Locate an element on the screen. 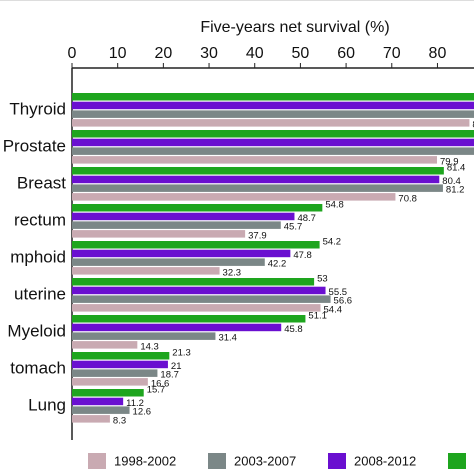 This screenshot has height=474, width=474. value-label: 16.6 is located at coordinates (160, 383).